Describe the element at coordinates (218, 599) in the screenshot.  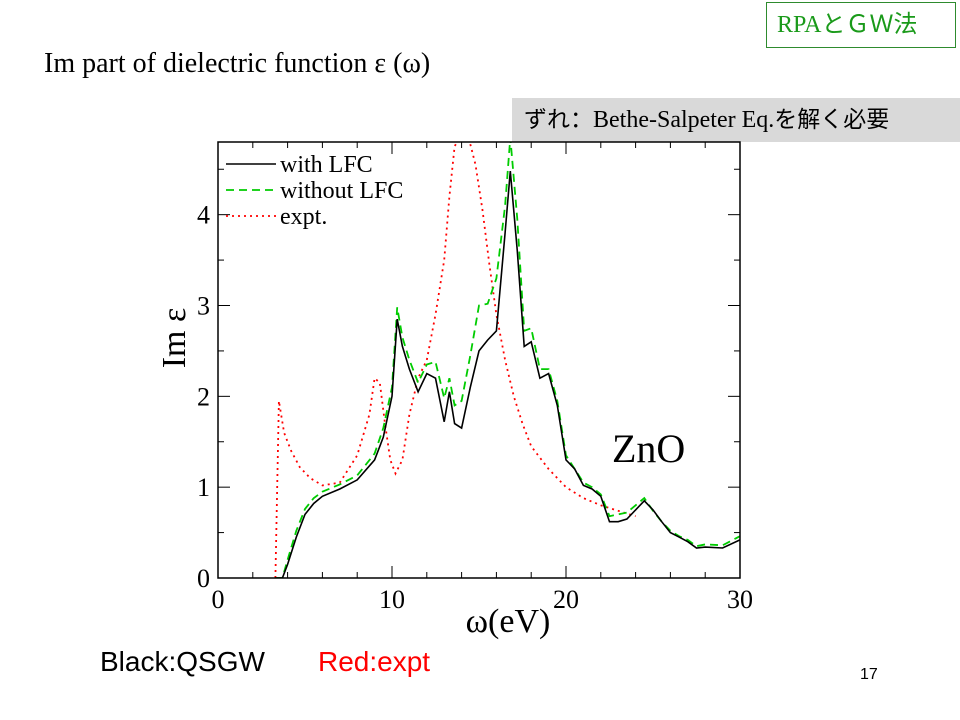
I see `x-tick-label: 0` at that location.